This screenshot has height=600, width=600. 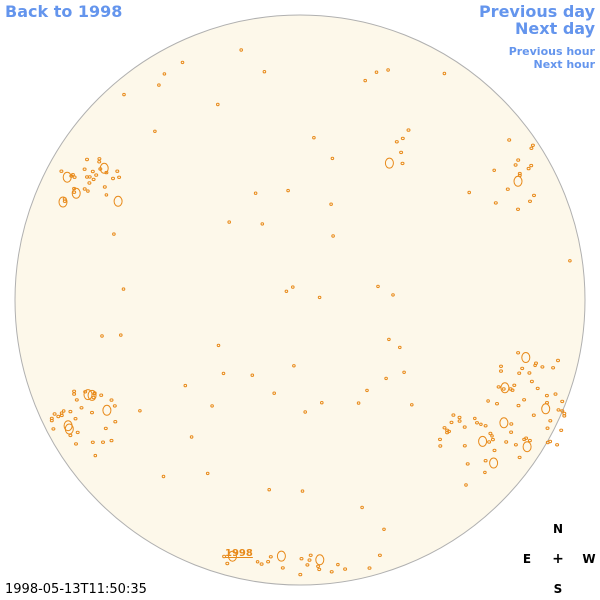 What do you see at coordinates (76, 589) in the screenshot?
I see `observation-timestamp: 1998-05-13T11:50:35` at bounding box center [76, 589].